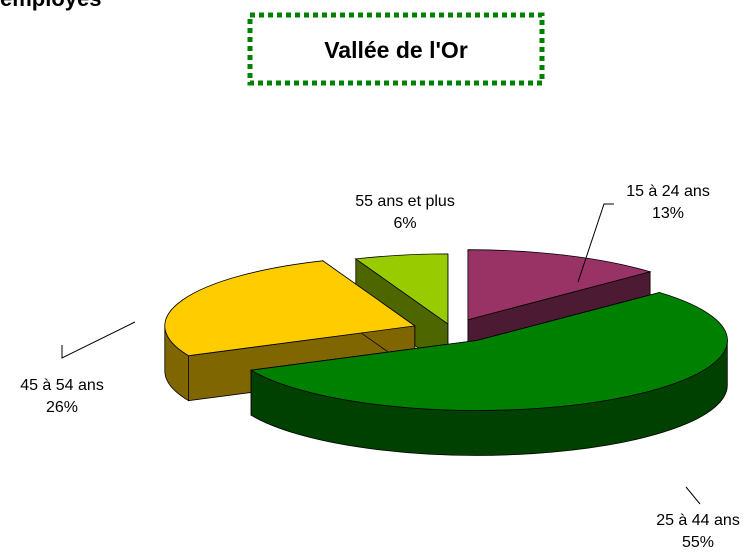 The width and height of the screenshot is (753, 554). Describe the element at coordinates (668, 191) in the screenshot. I see `slice-label: 15 à 24 ans` at that location.